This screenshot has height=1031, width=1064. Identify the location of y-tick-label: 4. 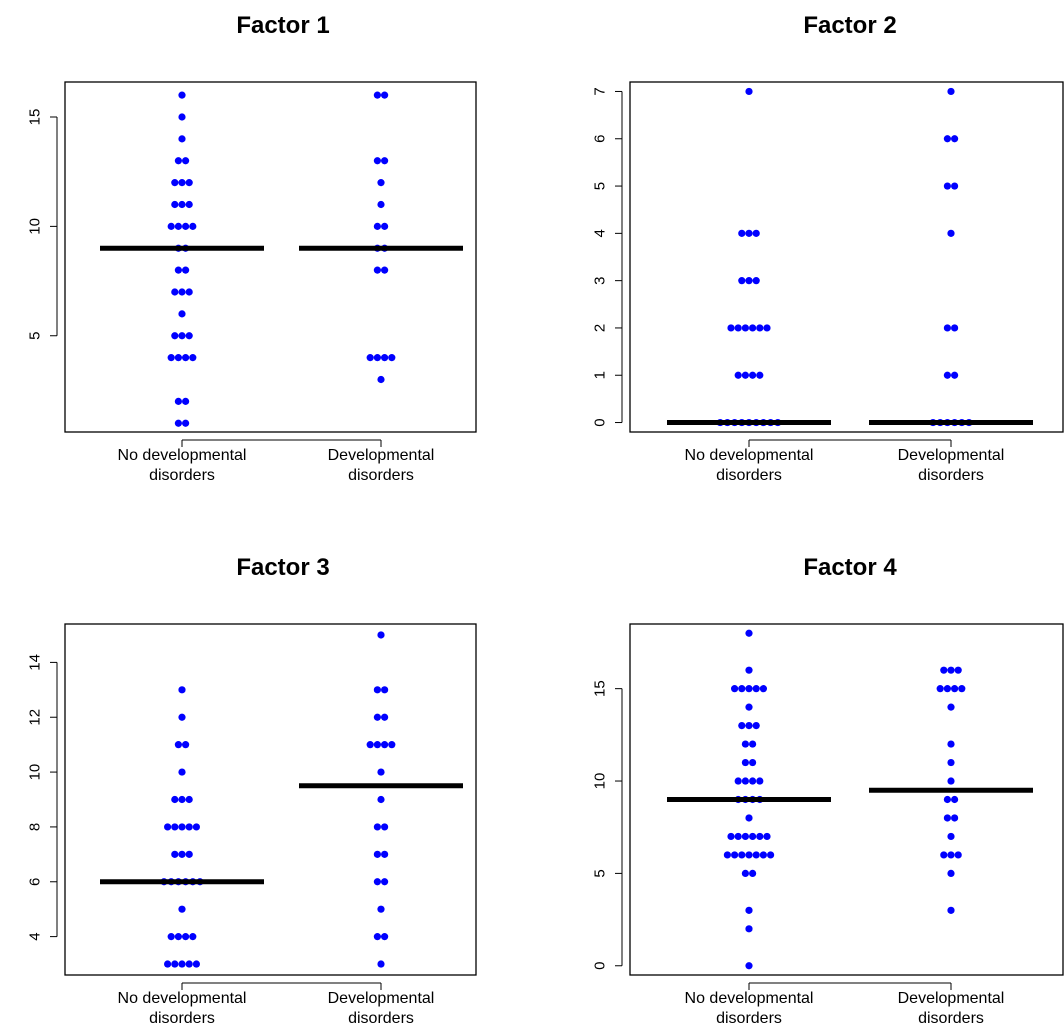
(35, 936).